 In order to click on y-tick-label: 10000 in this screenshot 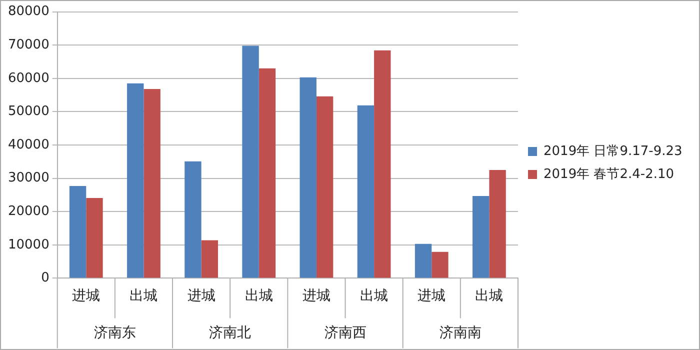, I will do `click(29, 244)`.